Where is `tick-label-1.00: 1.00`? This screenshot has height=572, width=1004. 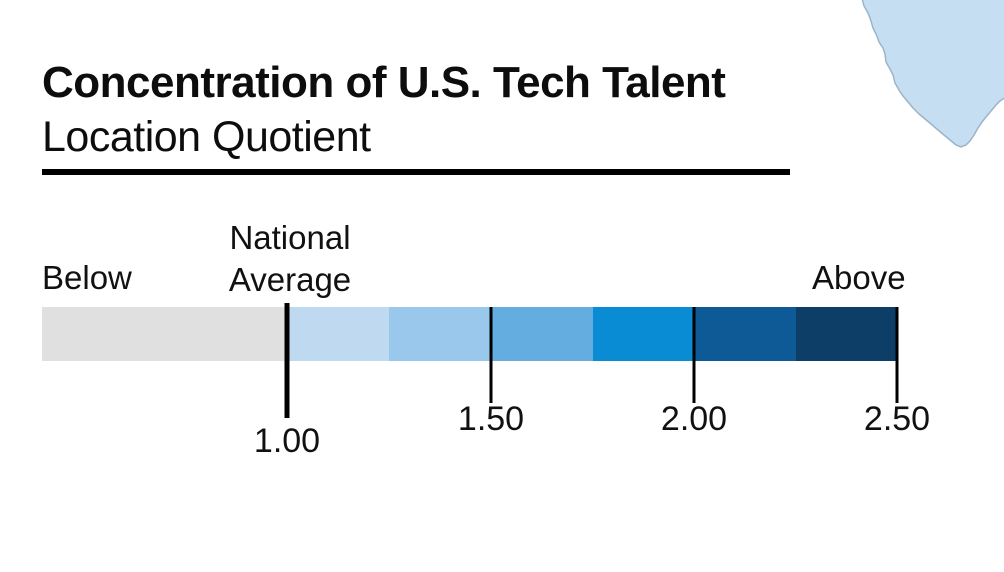
tick-label-1.00: 1.00 is located at coordinates (287, 441).